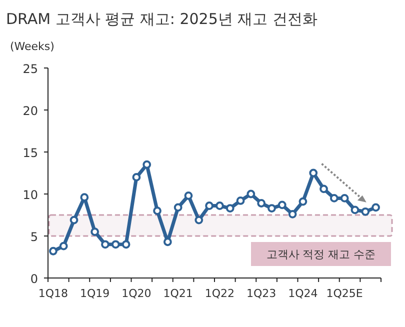 The image size is (405, 327). Describe the element at coordinates (32, 46) in the screenshot. I see `y-axis-title: (Weeks)` at that location.